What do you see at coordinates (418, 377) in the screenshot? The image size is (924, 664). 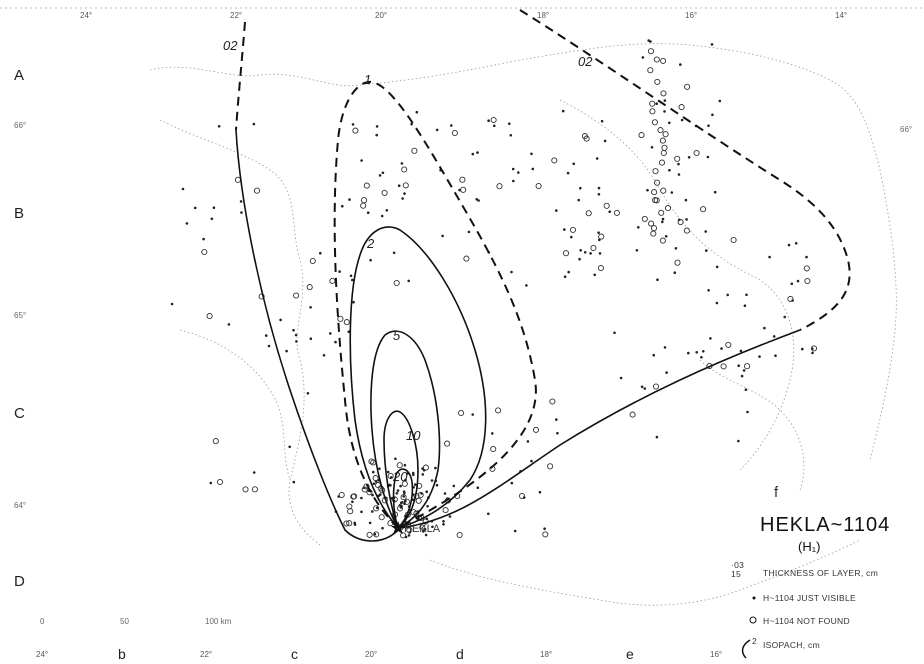 I see `isopach-2: 2` at bounding box center [418, 377].